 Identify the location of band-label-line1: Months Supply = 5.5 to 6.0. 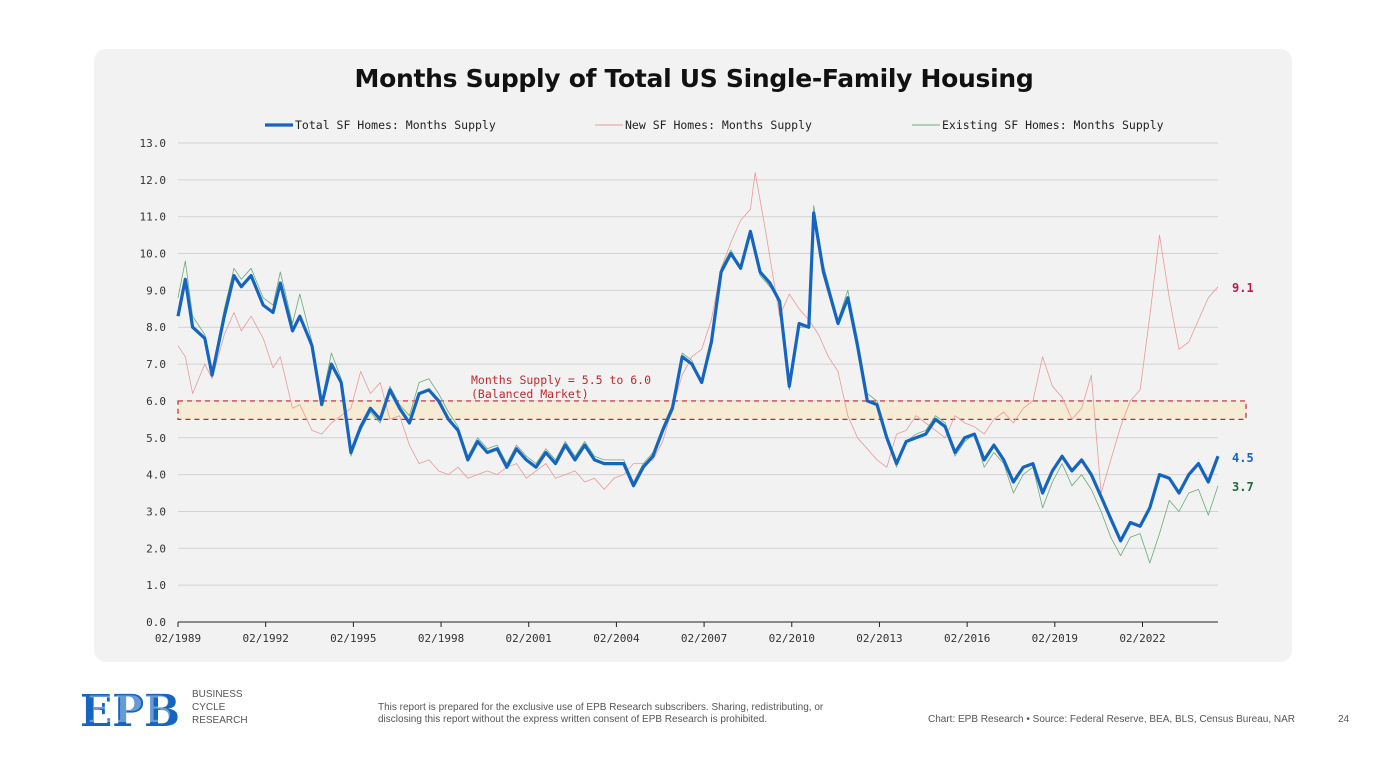
(561, 380).